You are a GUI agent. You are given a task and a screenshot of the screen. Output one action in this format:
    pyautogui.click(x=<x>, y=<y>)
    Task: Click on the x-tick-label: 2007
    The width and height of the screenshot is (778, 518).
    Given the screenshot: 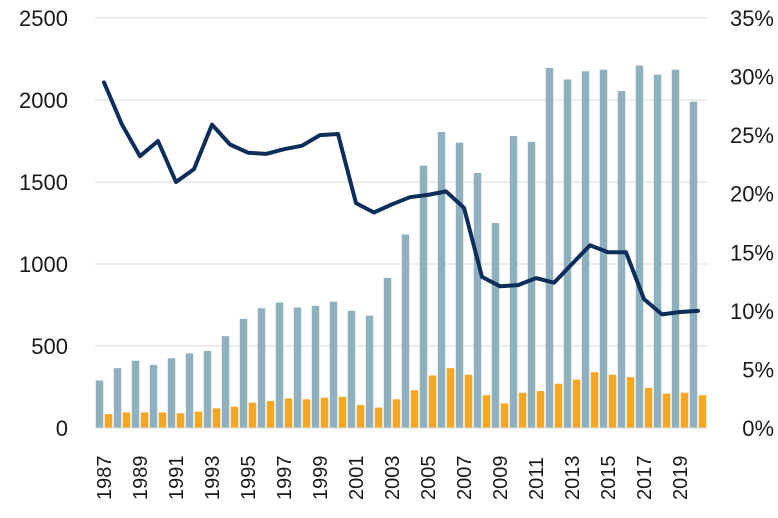 What is the action you would take?
    pyautogui.click(x=465, y=478)
    